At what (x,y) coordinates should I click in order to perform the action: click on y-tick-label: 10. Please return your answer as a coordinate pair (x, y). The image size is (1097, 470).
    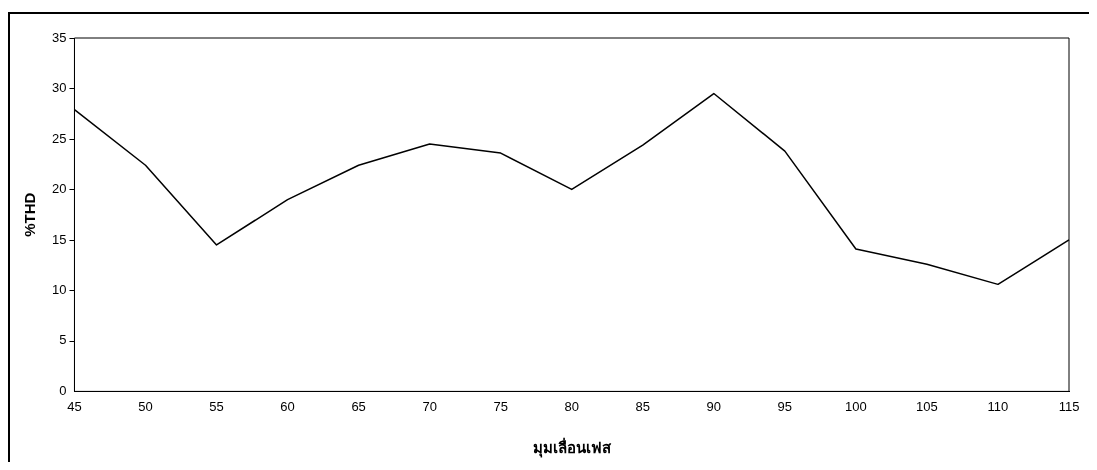
    Looking at the image, I should click on (59, 290).